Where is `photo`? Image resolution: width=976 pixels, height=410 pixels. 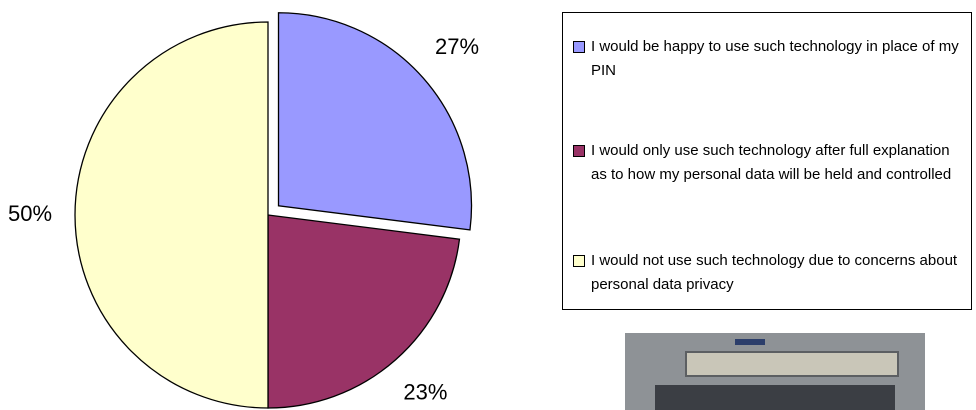
photo is located at coordinates (775, 371).